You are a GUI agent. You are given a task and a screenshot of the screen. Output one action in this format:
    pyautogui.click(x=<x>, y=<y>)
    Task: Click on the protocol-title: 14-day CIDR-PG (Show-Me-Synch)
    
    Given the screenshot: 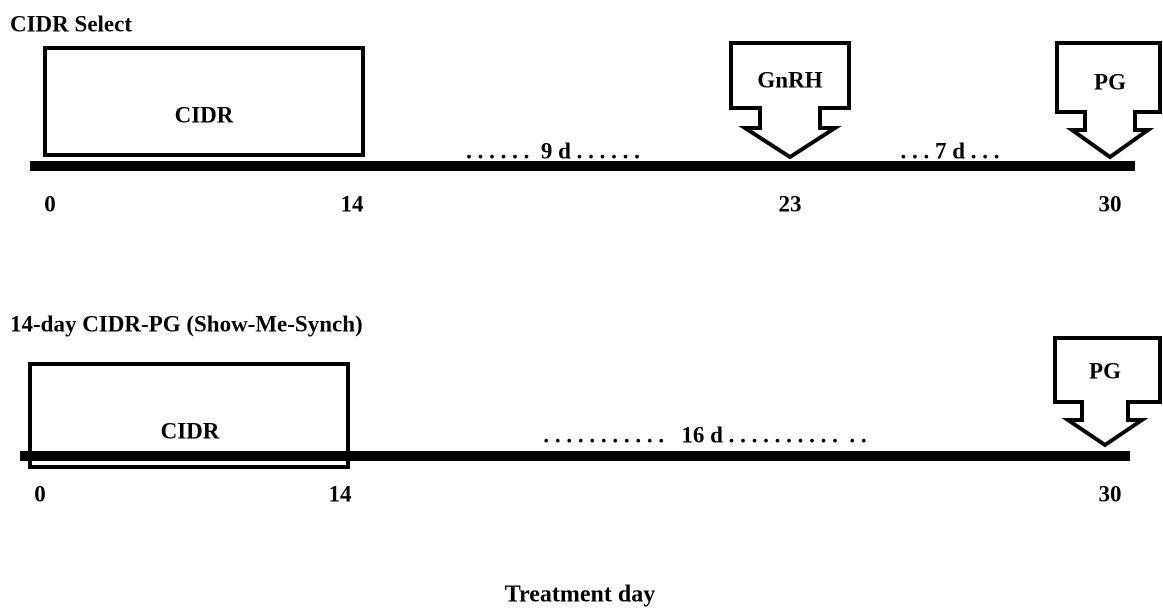 What is the action you would take?
    pyautogui.click(x=186, y=323)
    